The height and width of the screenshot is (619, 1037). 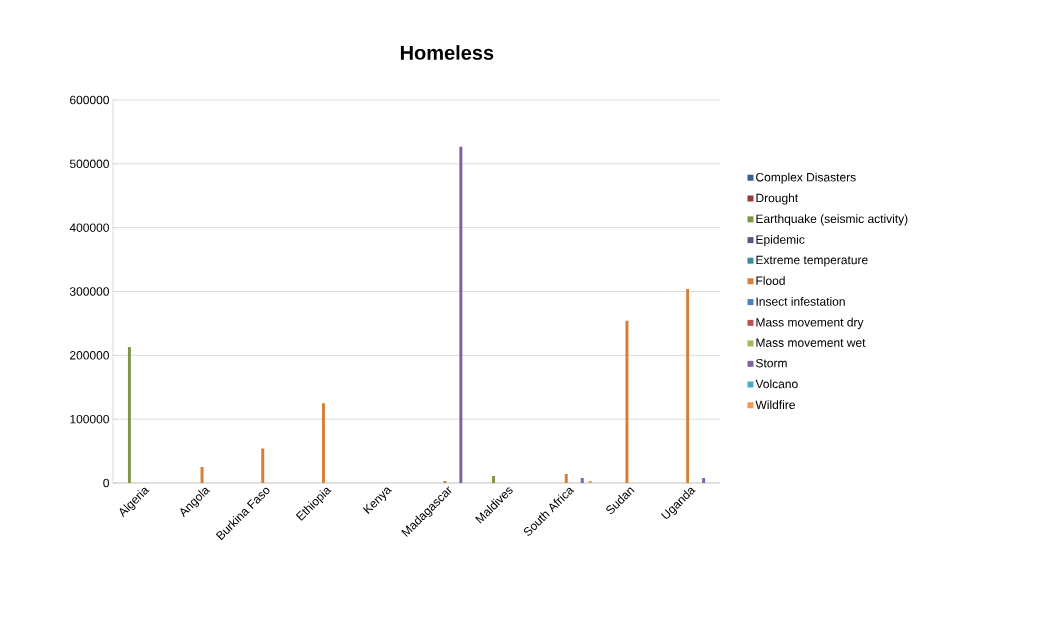 I want to click on legend-label: Mass movement dry, so click(x=810, y=323).